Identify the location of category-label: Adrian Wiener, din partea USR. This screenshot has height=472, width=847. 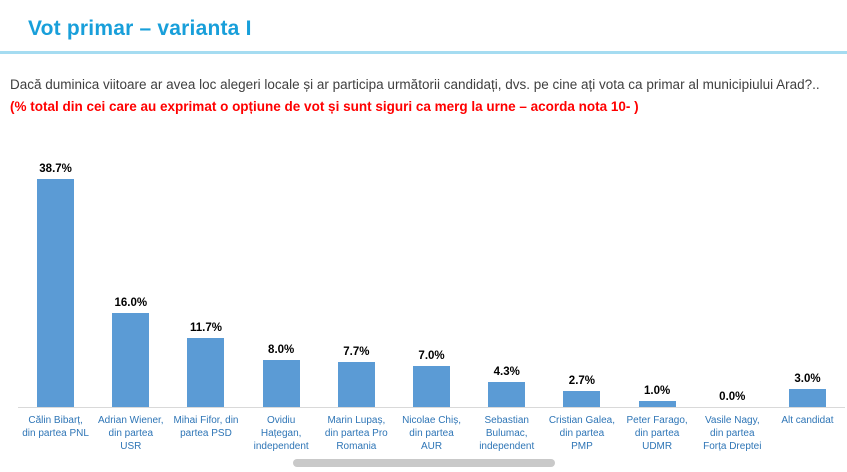
(130, 433).